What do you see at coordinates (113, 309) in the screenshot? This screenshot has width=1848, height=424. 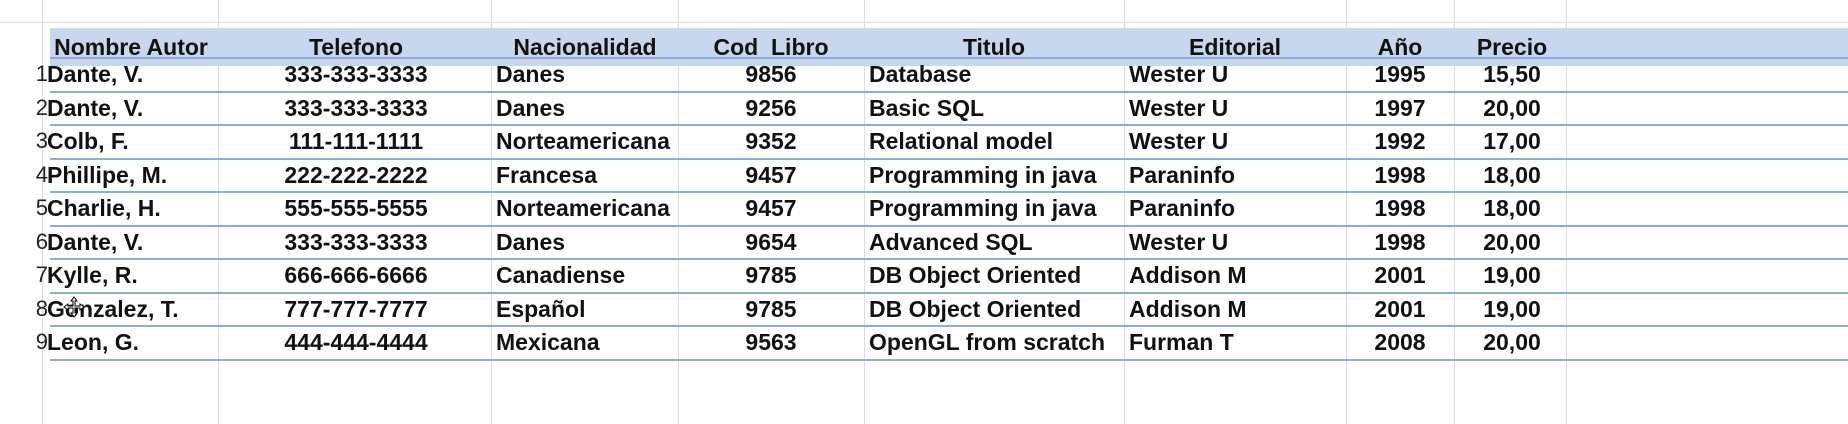 I see `cell-nombre-autor: Gonzalez, T.` at bounding box center [113, 309].